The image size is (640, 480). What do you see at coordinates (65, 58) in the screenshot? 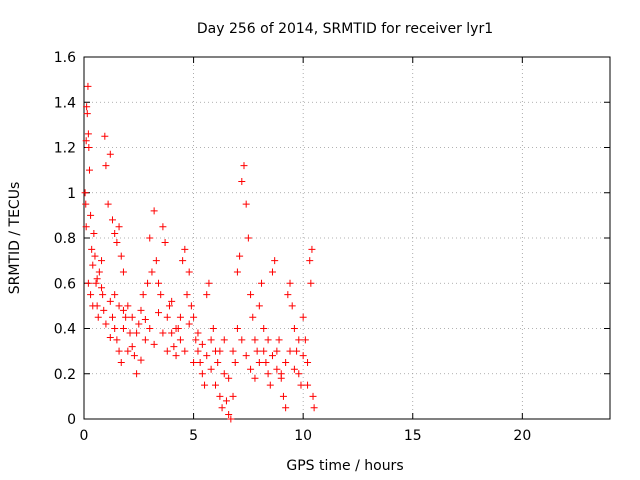
I see `y-tick-label: 1.6` at bounding box center [65, 58].